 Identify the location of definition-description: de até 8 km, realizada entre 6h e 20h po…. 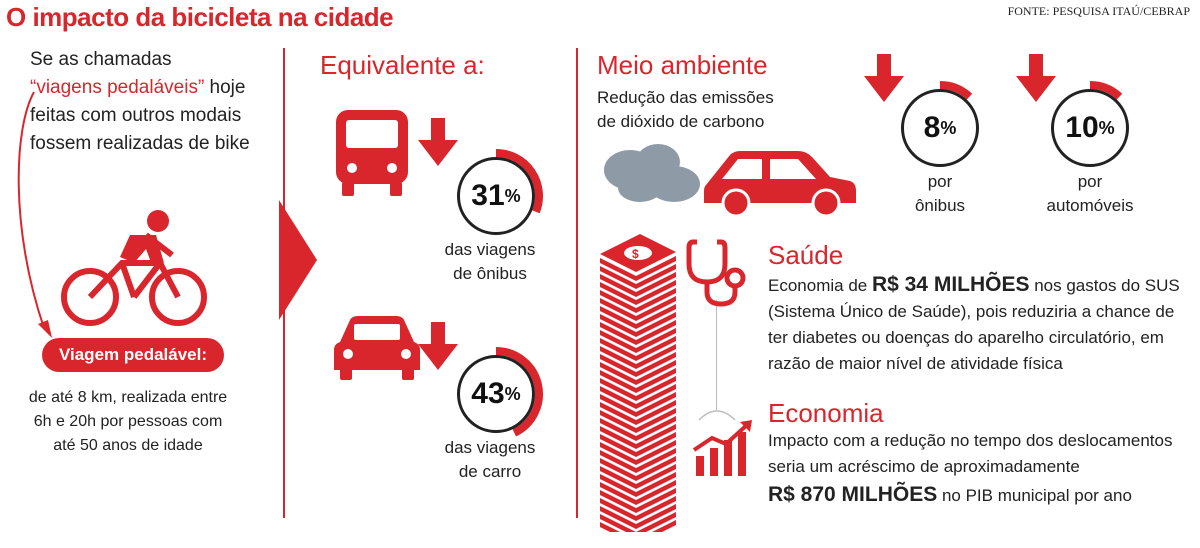
(128, 421).